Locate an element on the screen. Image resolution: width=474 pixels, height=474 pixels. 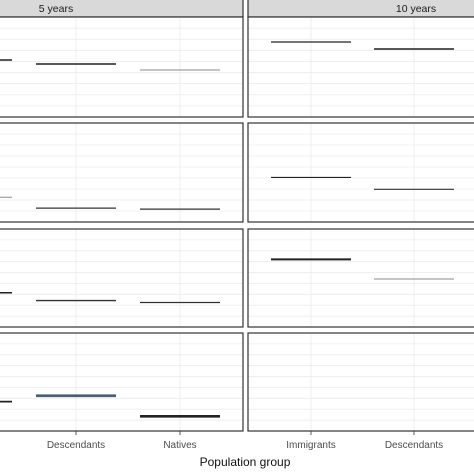
facet-strip-label: 5 years is located at coordinates (56, 9).